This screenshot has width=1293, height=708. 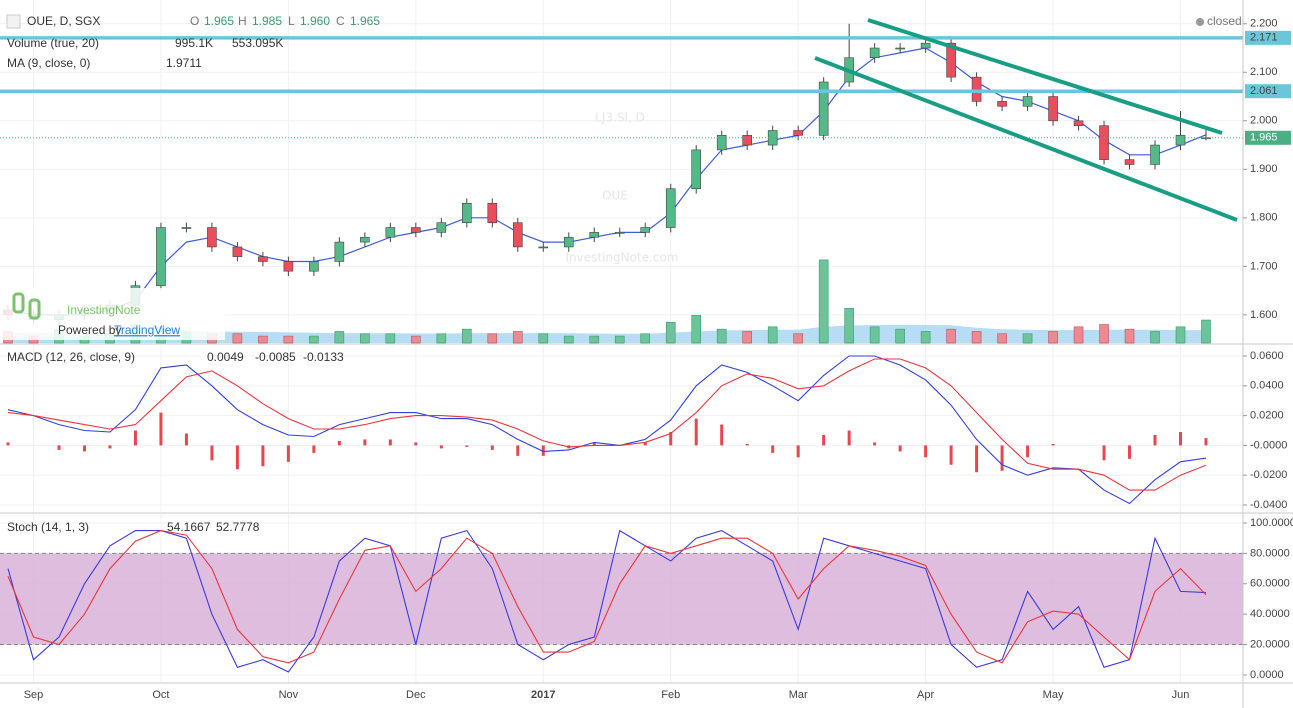 I want to click on x-tick-label: Oct, so click(x=160, y=695).